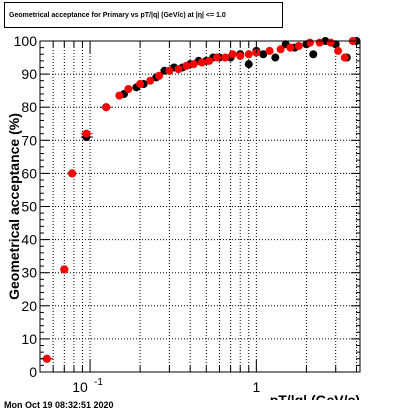 Image resolution: width=400 pixels, height=414 pixels. I want to click on y-tick-label: 100, so click(26, 41).